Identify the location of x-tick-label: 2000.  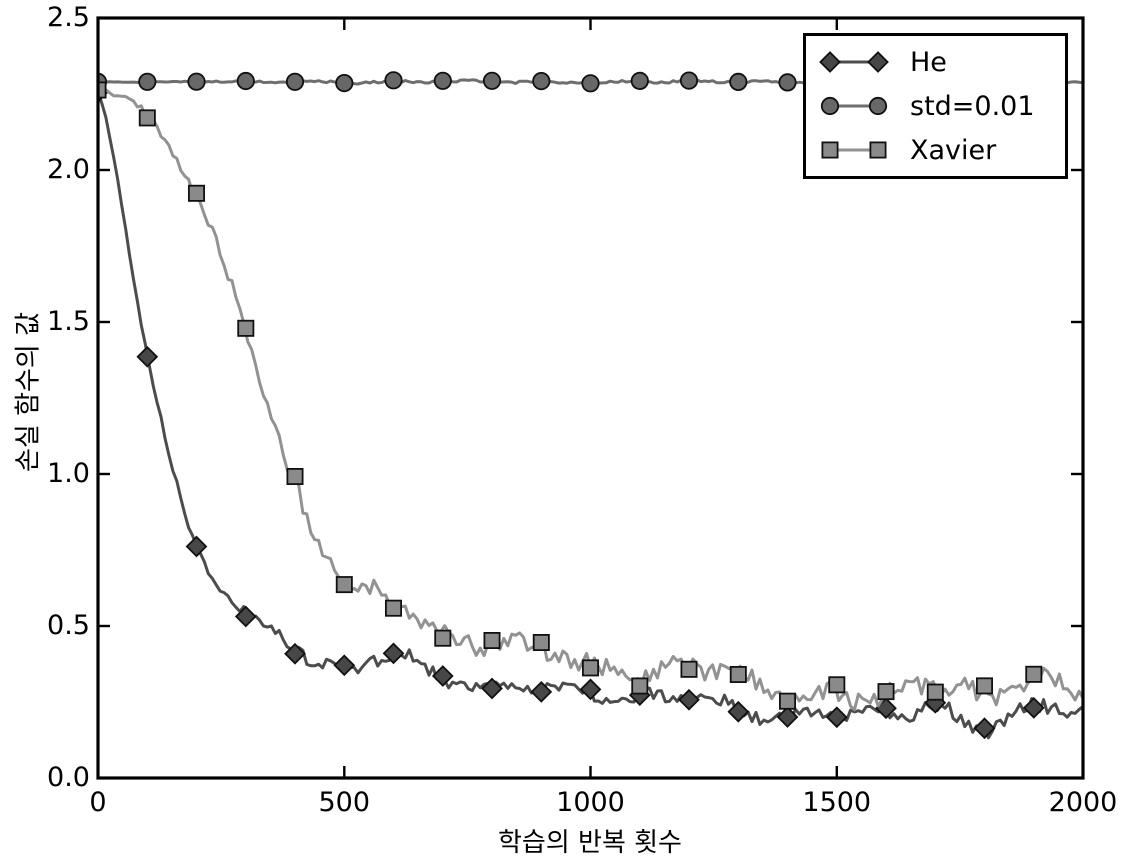
(1083, 802).